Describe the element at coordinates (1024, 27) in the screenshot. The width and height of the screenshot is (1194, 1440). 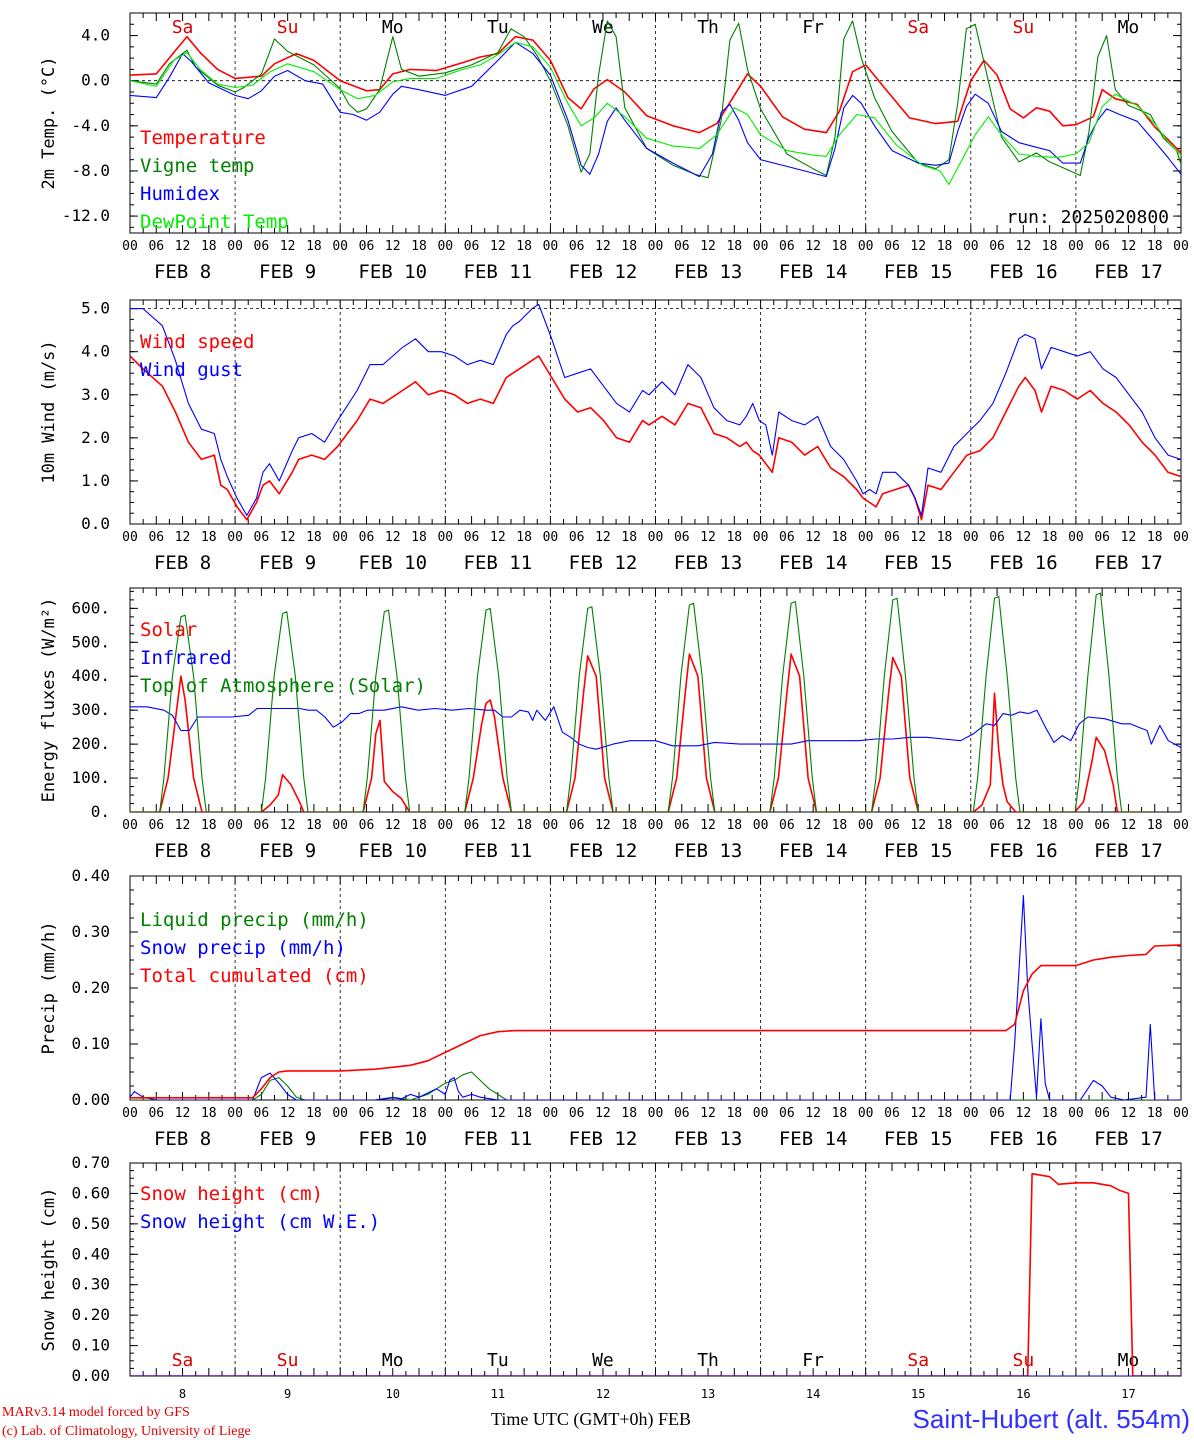
I see `weekday-label: Su` at that location.